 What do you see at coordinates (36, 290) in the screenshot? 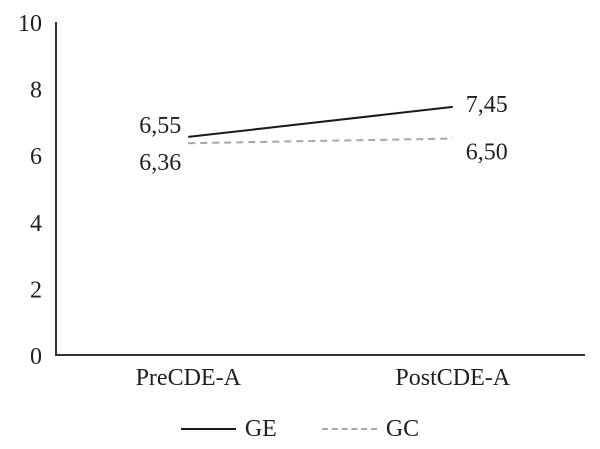
I see `y-tick-label: 2` at bounding box center [36, 290].